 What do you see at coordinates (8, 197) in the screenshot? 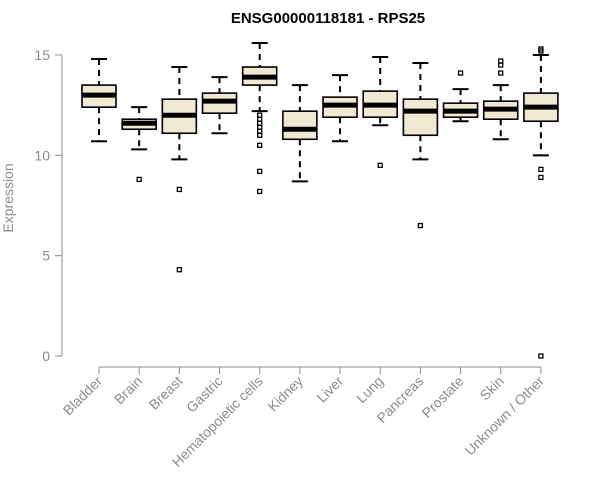
I see `y-axis-label: Expression` at bounding box center [8, 197].